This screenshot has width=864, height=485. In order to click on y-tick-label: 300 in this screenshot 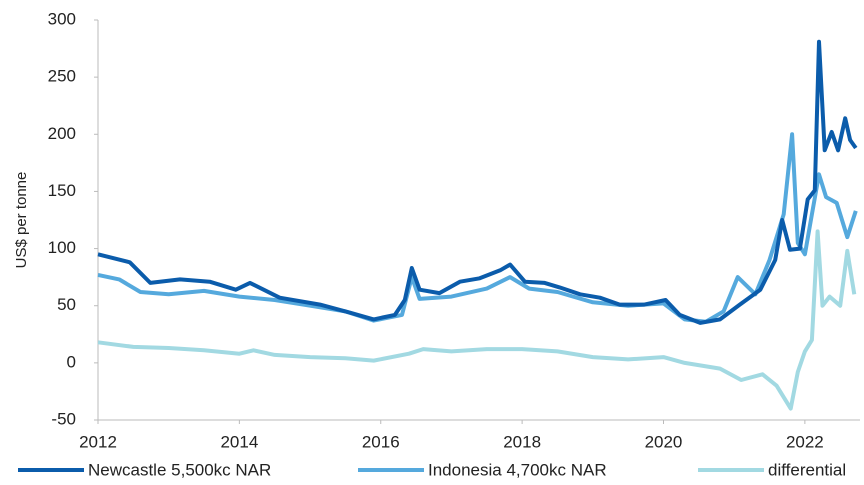, I will do `click(62, 18)`.